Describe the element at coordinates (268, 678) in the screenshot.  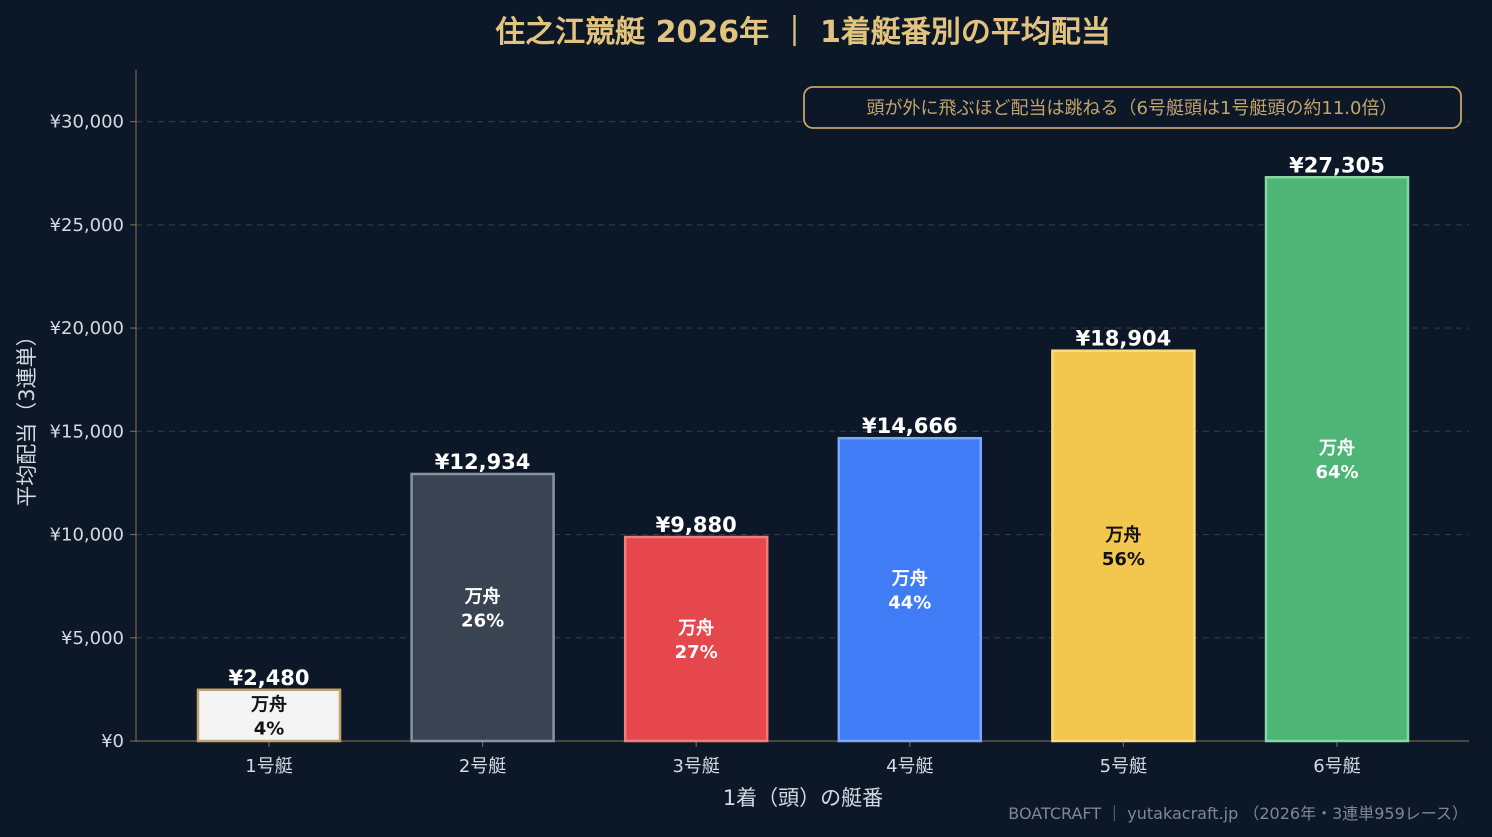
I see `value-label: ¥2,480` at that location.